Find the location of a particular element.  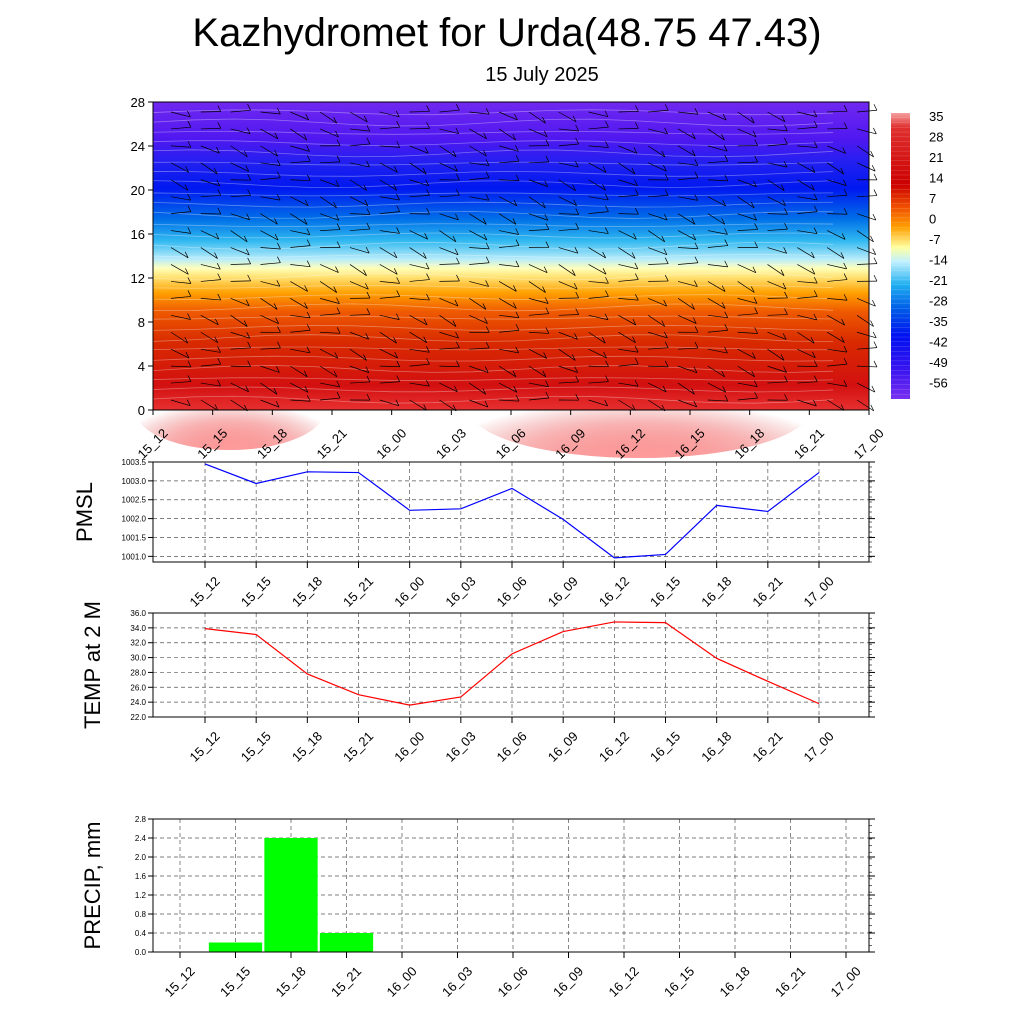

heatmap-xtick-label: 16_21 is located at coordinates (809, 444).